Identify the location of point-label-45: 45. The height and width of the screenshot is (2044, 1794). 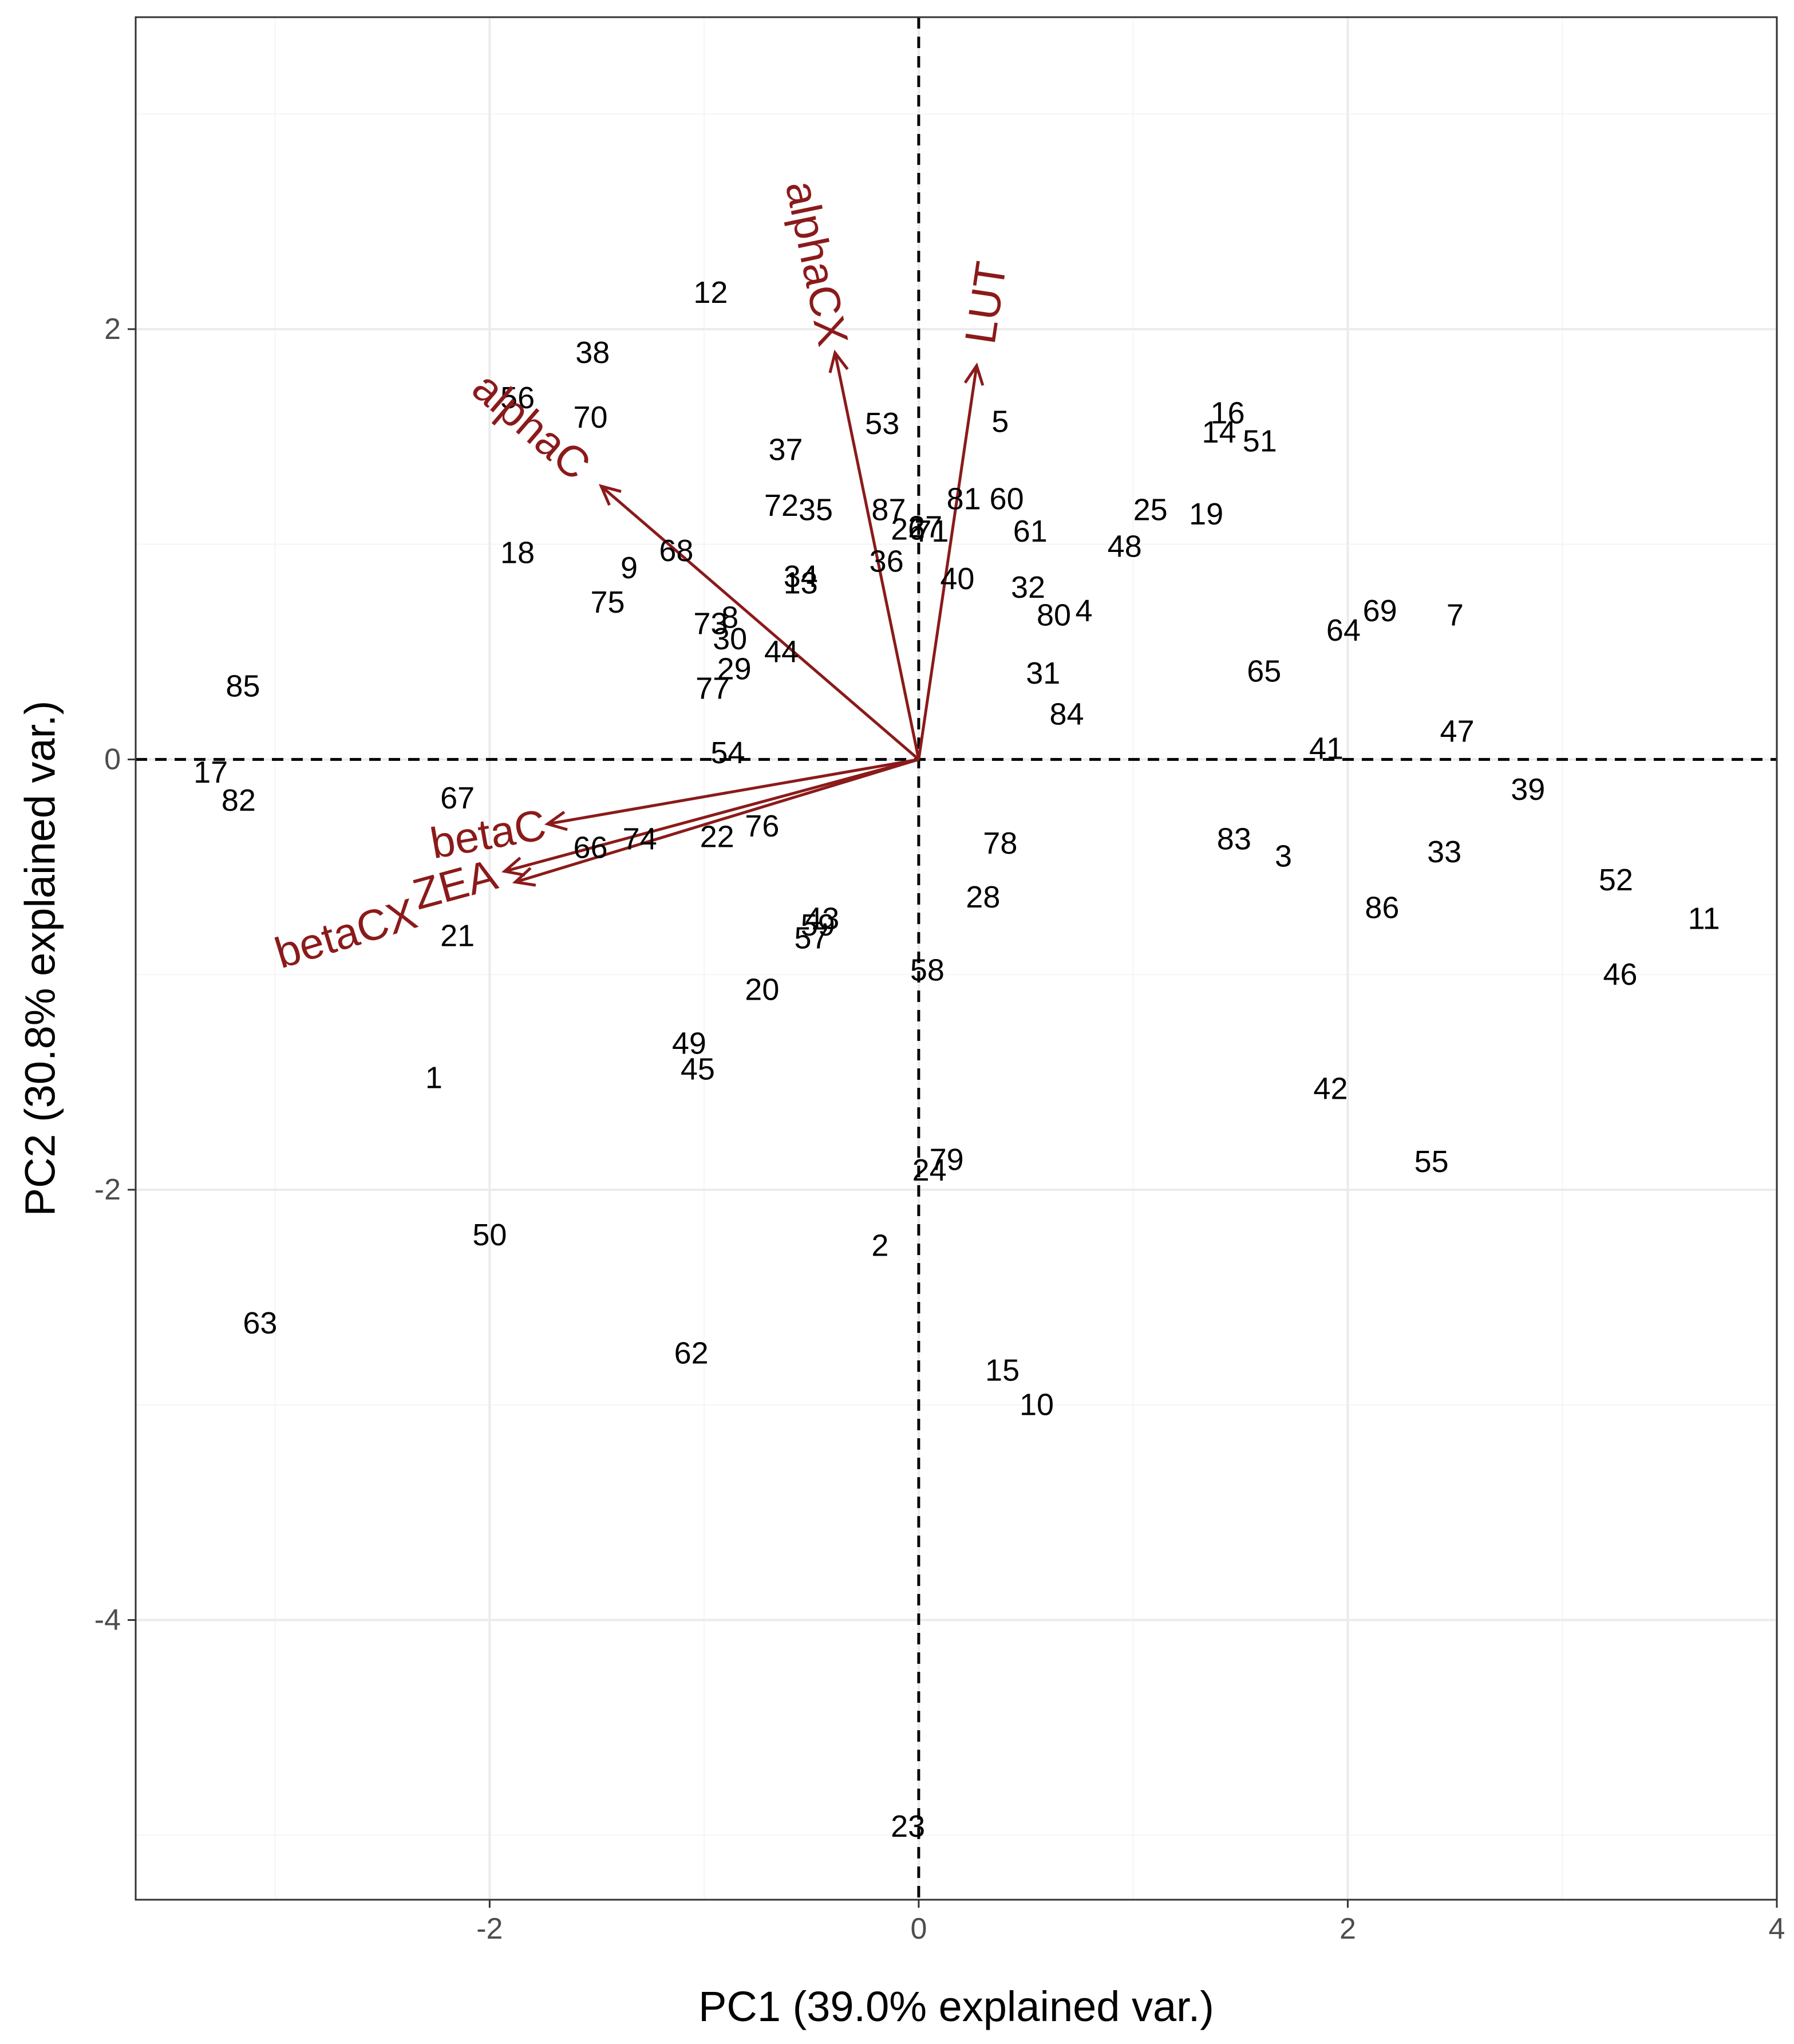
(698, 1069).